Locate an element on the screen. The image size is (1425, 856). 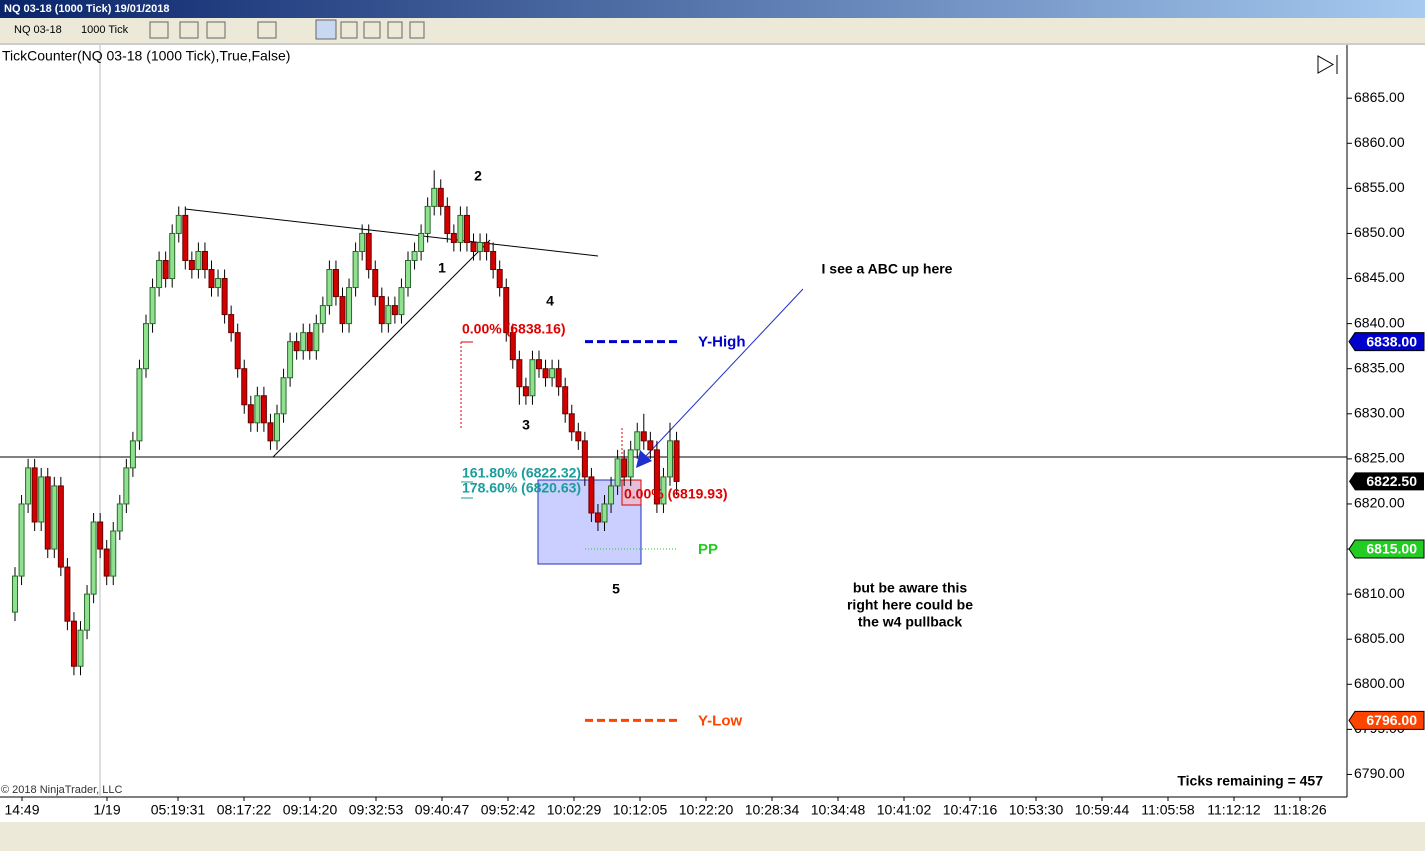
current-price-label: 6822.50 is located at coordinates (1391, 481).